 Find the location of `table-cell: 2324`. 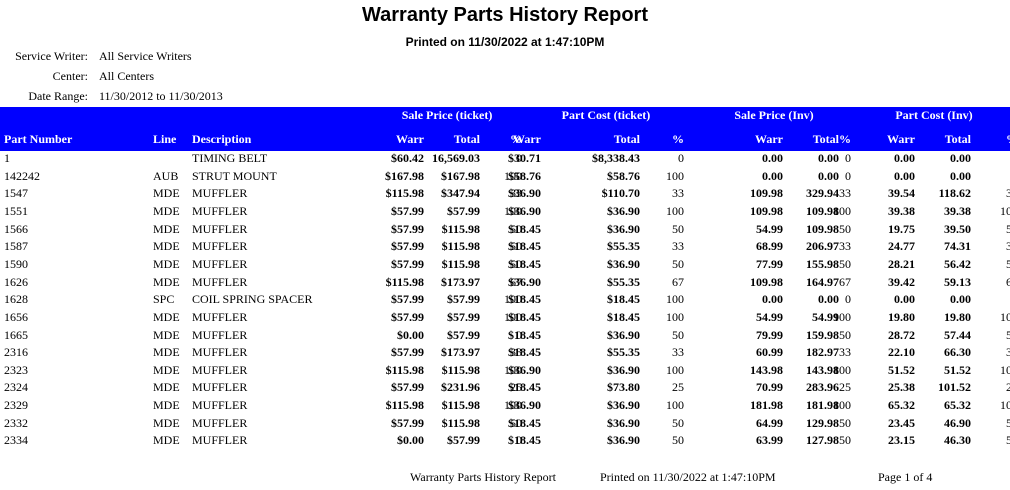

table-cell: 2324 is located at coordinates (16, 387).